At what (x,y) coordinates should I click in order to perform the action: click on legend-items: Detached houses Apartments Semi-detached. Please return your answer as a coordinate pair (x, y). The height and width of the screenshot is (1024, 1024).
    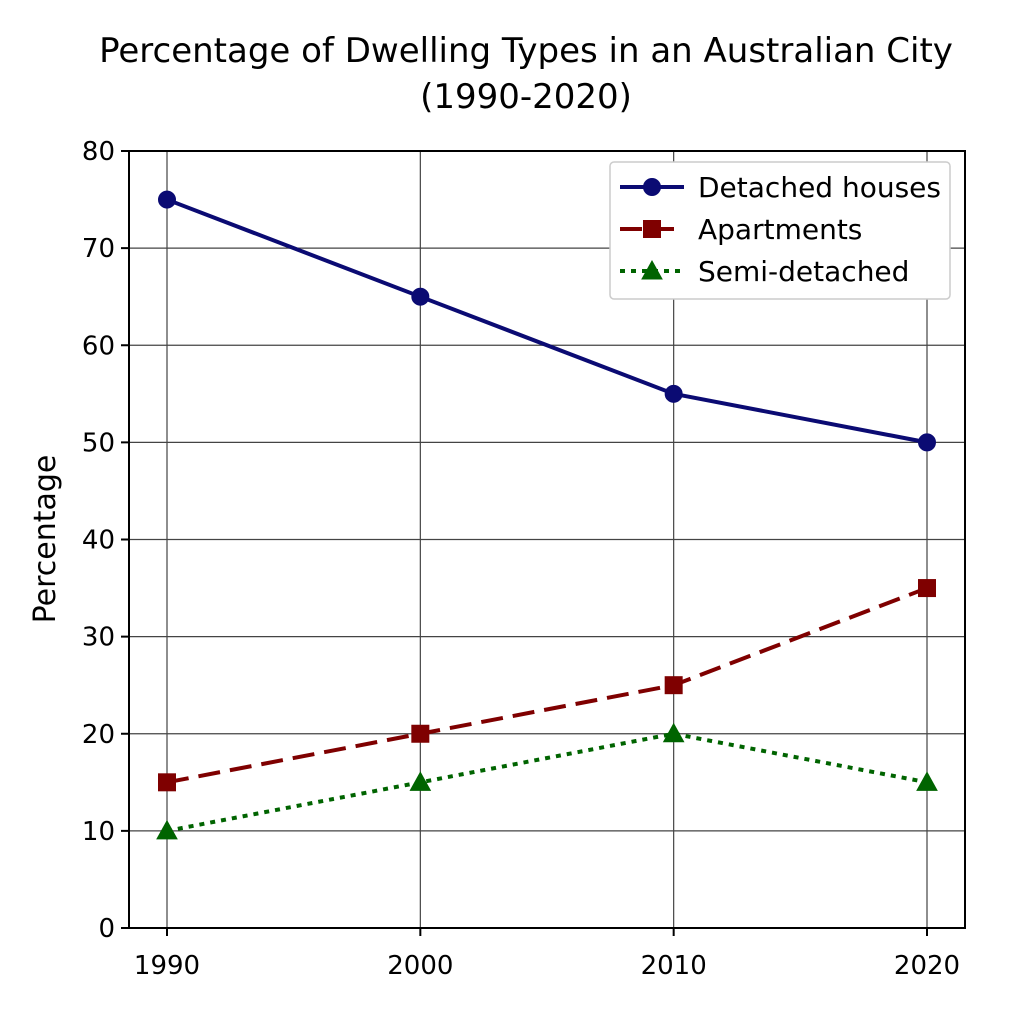
    Looking at the image, I should click on (780, 229).